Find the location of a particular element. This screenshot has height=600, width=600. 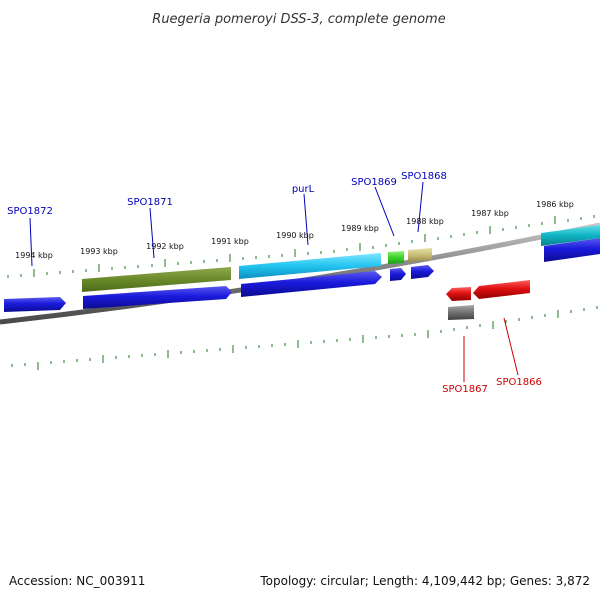

kbp-label-1991: 1991 kbp is located at coordinates (230, 241).